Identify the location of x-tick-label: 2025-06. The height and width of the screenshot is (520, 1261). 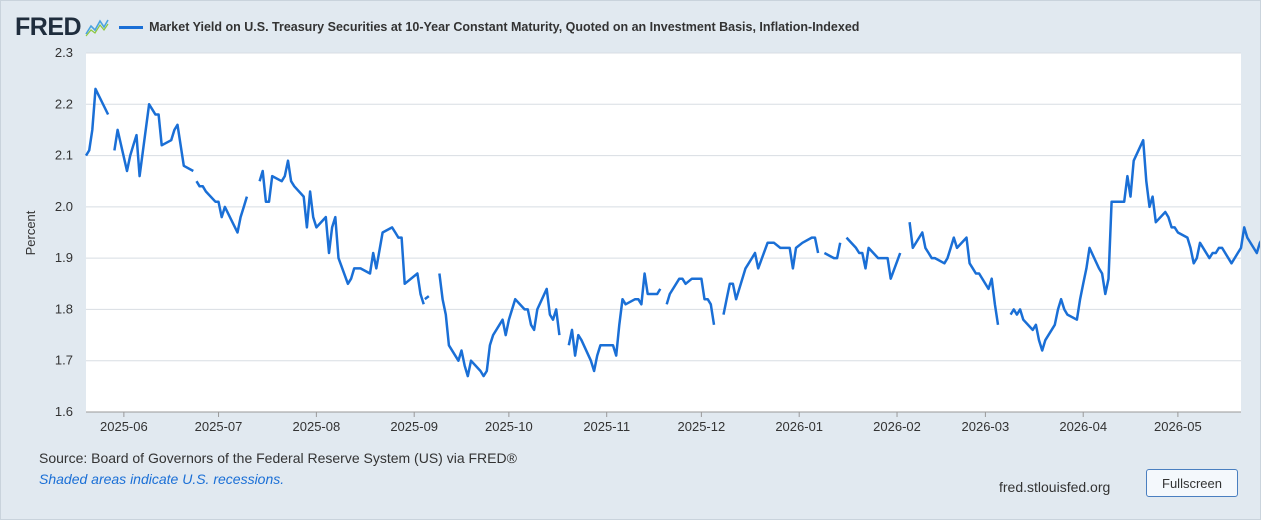
(124, 426).